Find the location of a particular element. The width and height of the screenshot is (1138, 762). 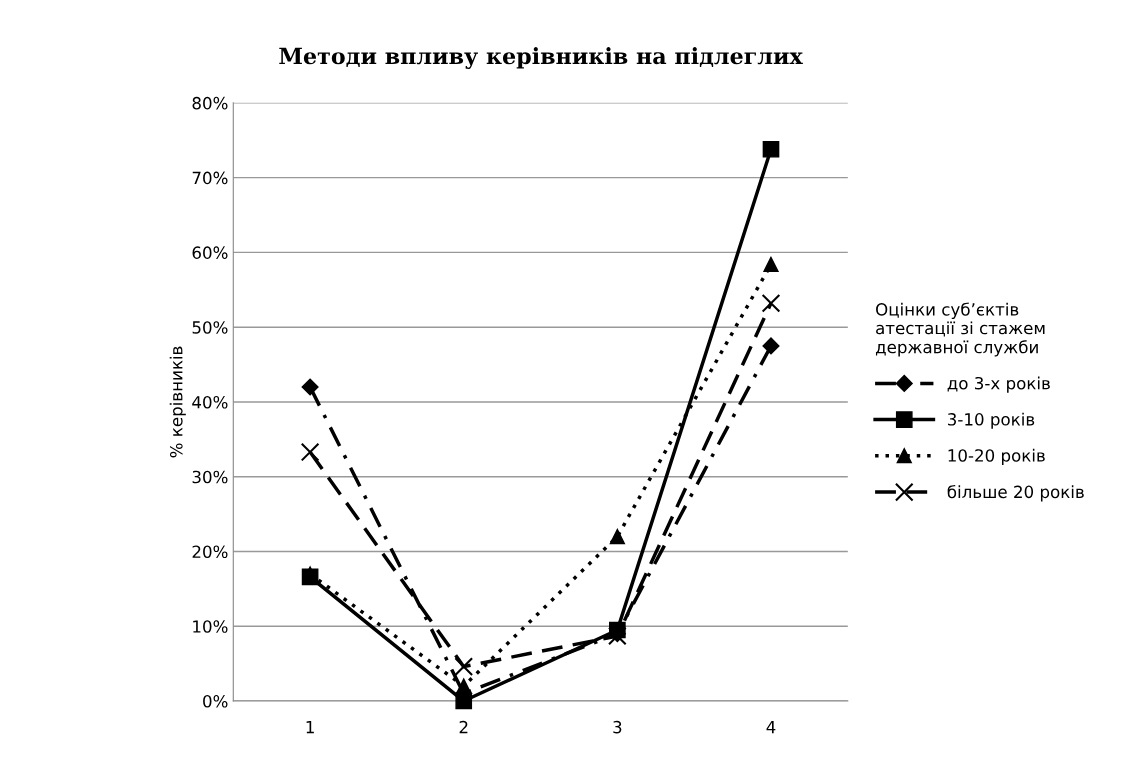

x-tick-label: 1 is located at coordinates (310, 727).